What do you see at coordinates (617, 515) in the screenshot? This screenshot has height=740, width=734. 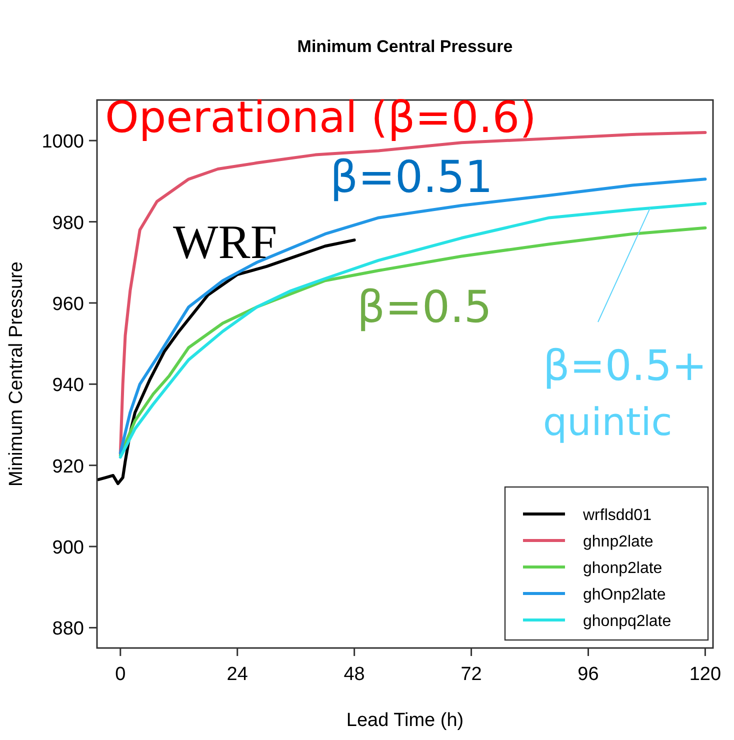 I see `legend-label: wrflsdd01` at bounding box center [617, 515].